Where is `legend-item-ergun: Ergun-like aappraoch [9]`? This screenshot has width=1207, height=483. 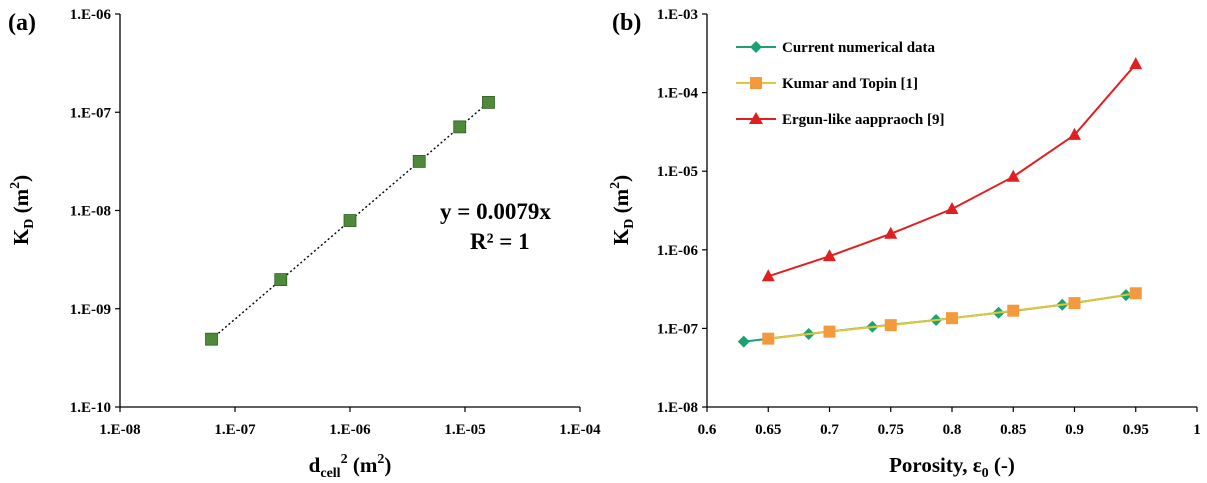
legend-item-ergun: Ergun-like aappraoch [9] is located at coordinates (840, 120).